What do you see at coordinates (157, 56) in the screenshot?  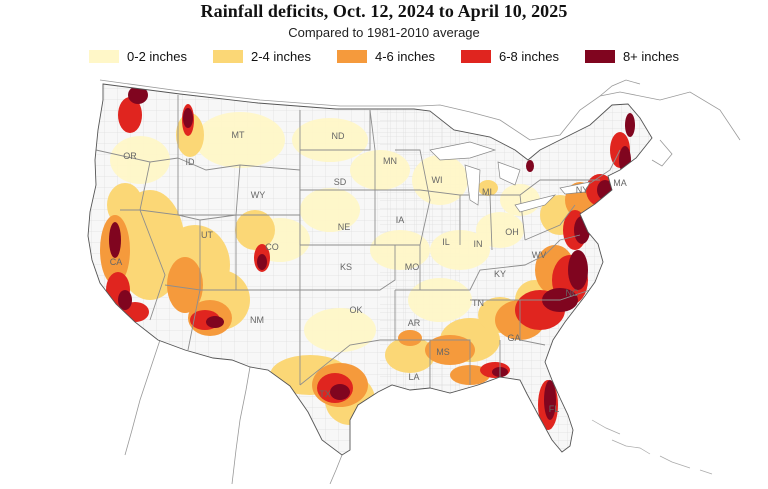 I see `legend-label: 0-2 inches` at bounding box center [157, 56].